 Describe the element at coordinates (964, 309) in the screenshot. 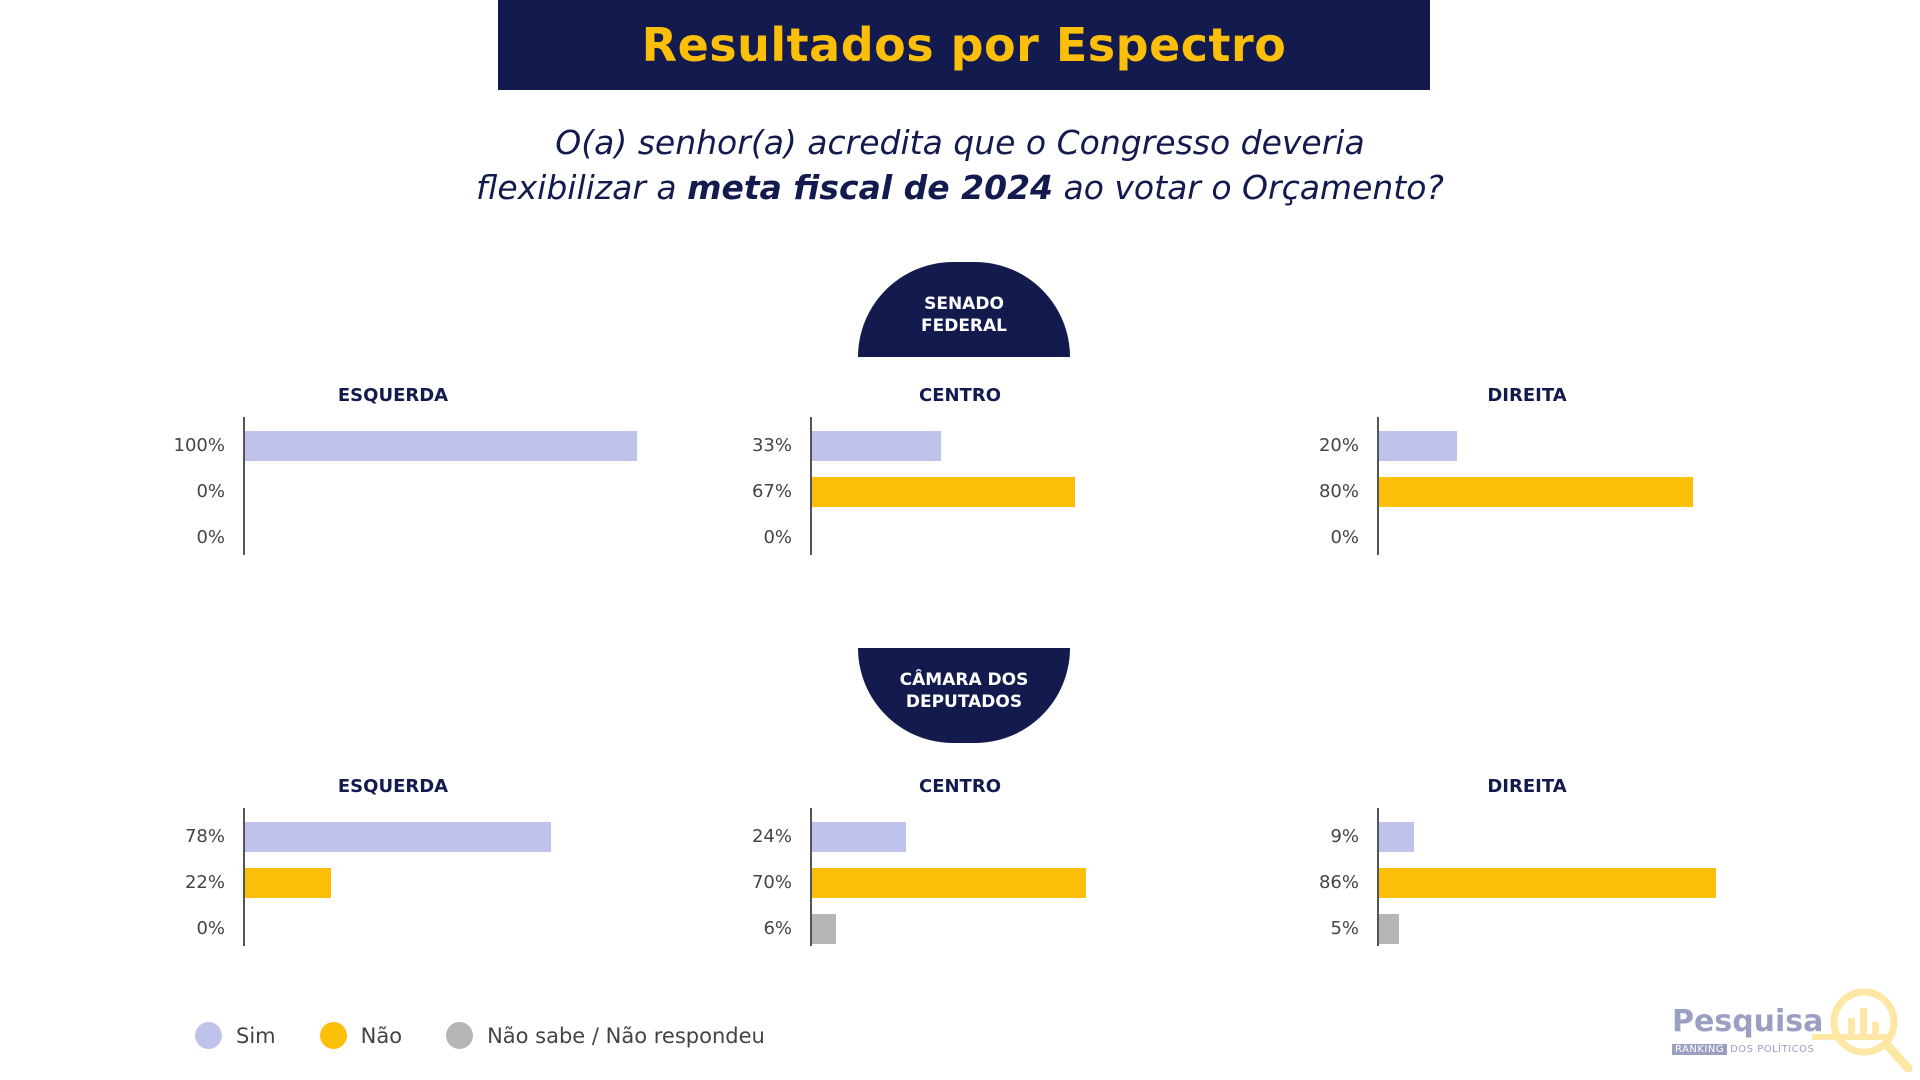

I see `section-badge-senado: SENADO FEDERAL` at that location.